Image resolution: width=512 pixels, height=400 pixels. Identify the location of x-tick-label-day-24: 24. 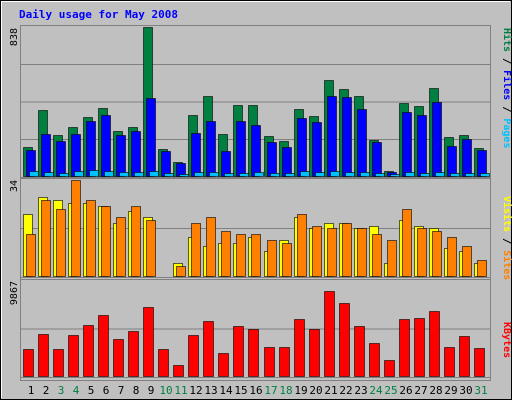
(376, 390).